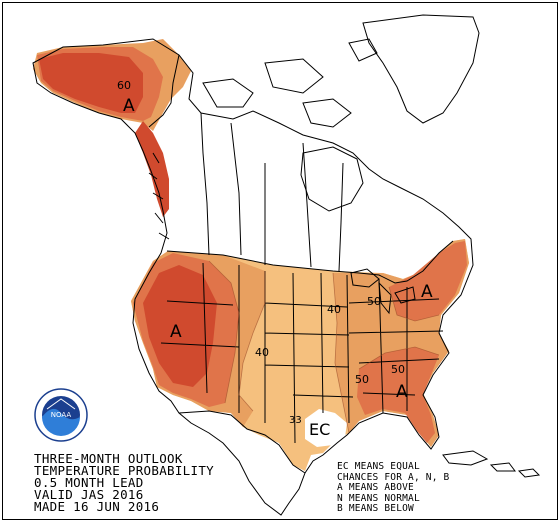 Image resolution: width=560 pixels, height=522 pixels. I want to click on label-west-category: A, so click(176, 332).